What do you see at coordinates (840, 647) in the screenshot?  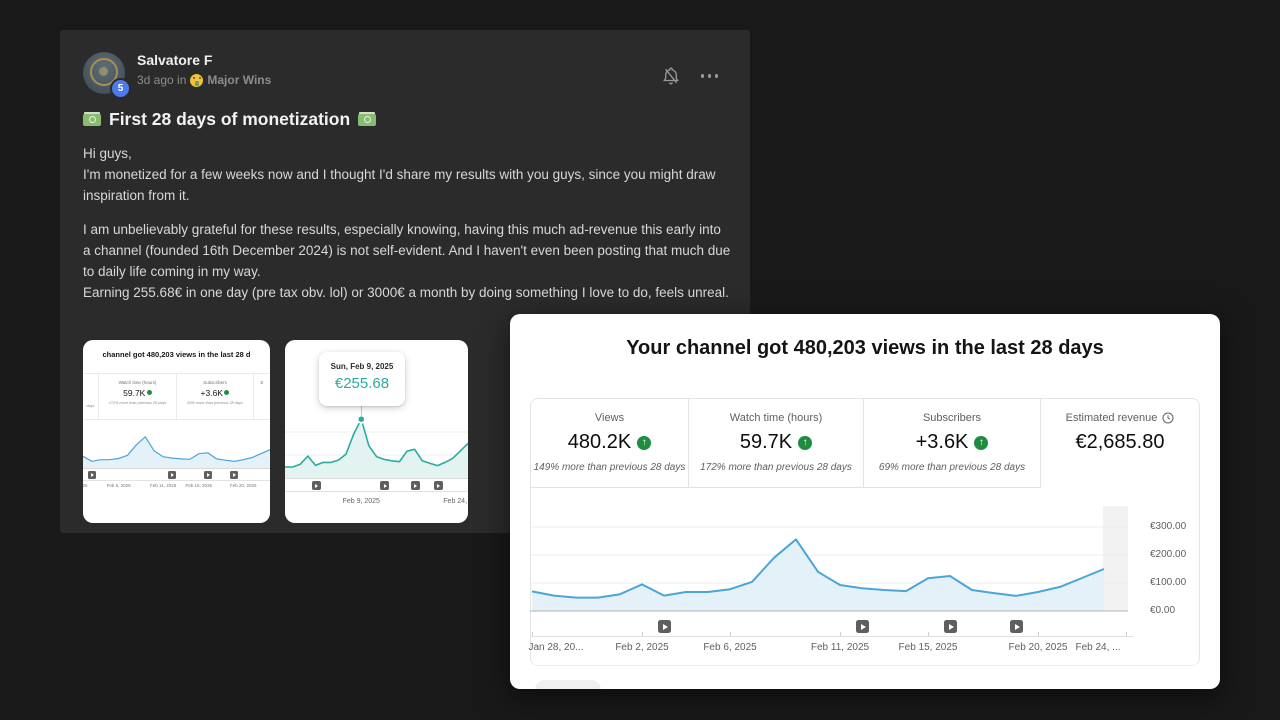 I see `x-axis-label: Feb 11, 2025` at bounding box center [840, 647].